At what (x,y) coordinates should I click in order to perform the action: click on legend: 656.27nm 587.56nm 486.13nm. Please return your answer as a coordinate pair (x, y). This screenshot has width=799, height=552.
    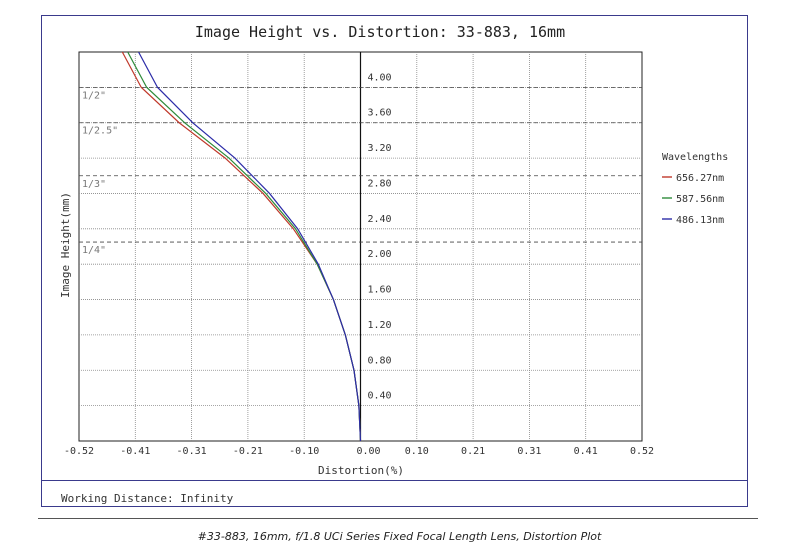
    Looking at the image, I should click on (693, 199).